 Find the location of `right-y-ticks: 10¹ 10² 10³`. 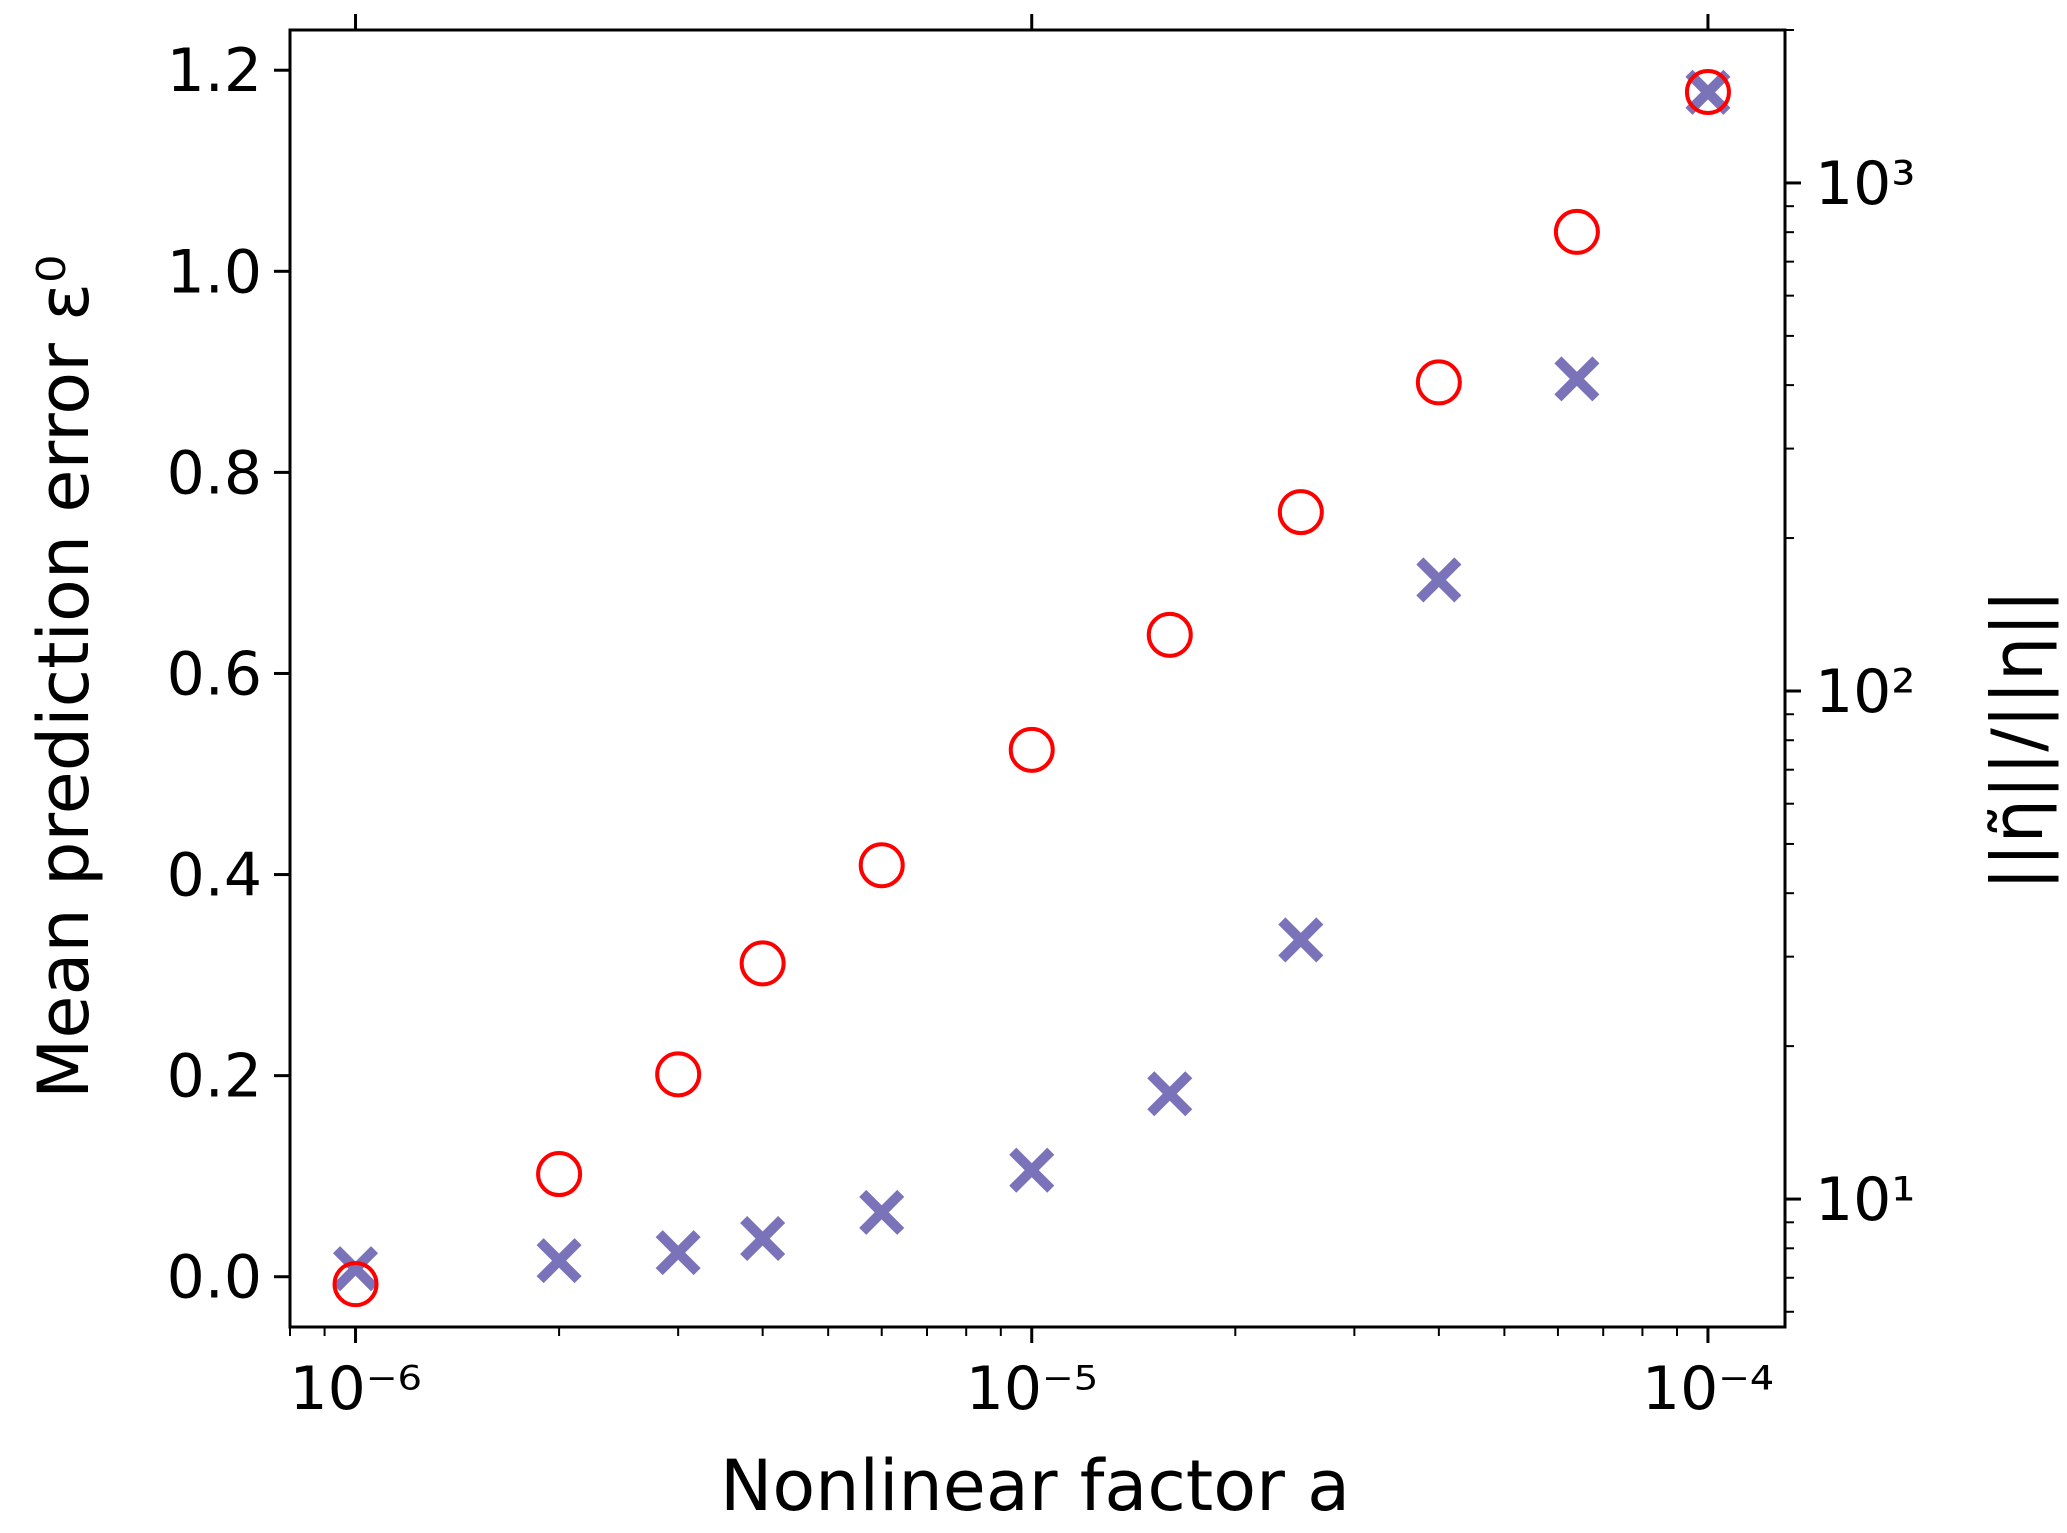

right-y-ticks: 10¹ 10² 10³ is located at coordinates (1850, 671).